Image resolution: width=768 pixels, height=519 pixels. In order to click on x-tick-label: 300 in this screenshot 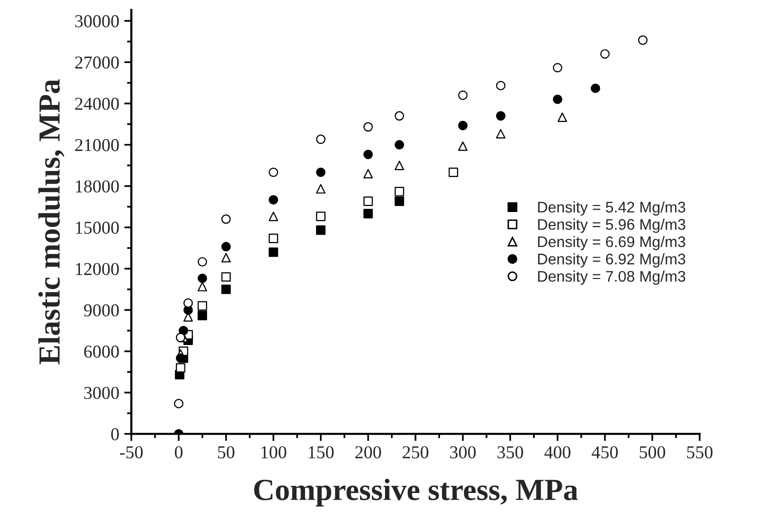, I will do `click(463, 452)`.